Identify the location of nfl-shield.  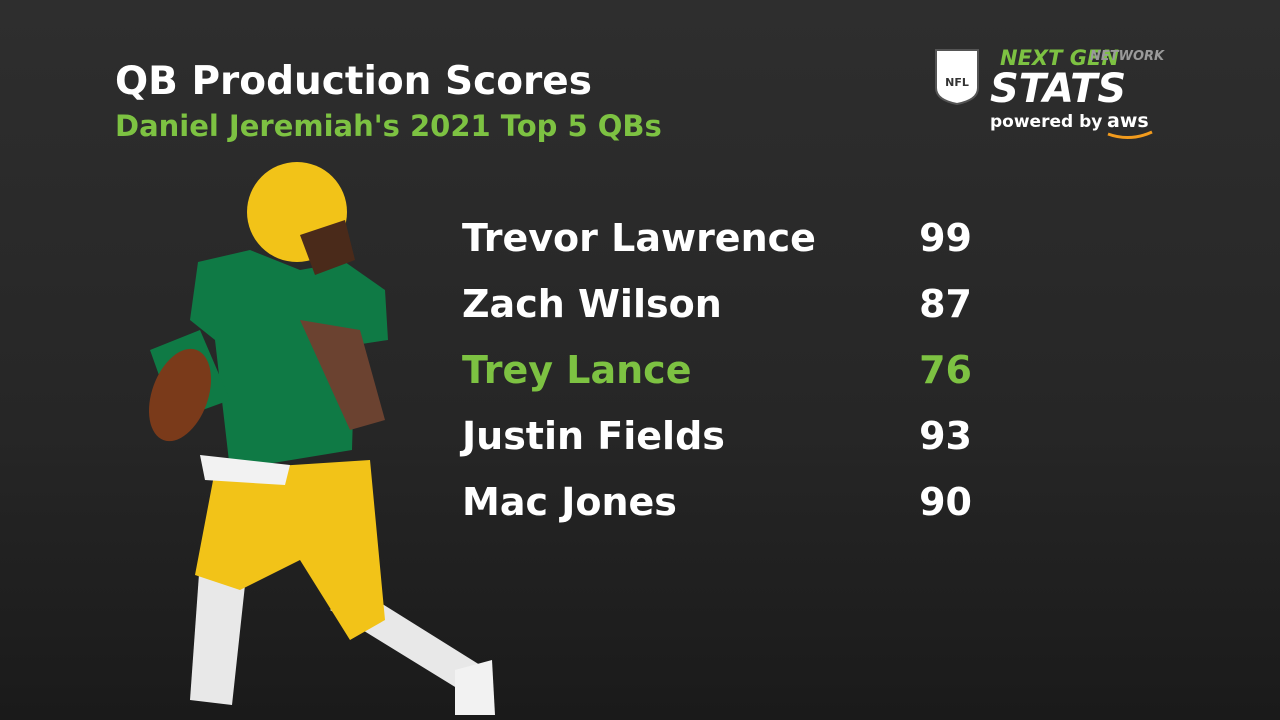
(957, 77).